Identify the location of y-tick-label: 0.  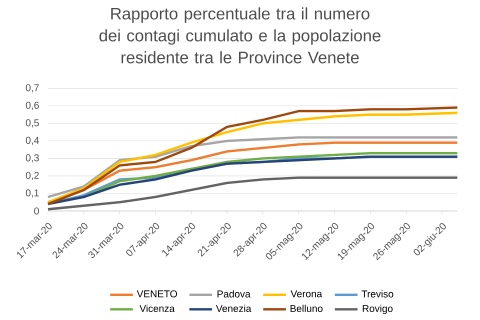
(36, 211).